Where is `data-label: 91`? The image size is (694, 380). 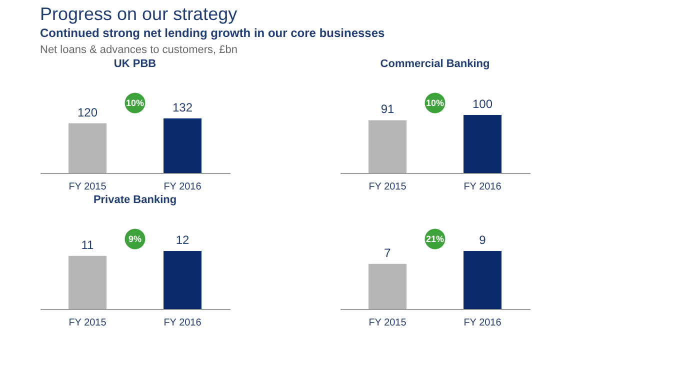 data-label: 91 is located at coordinates (387, 109).